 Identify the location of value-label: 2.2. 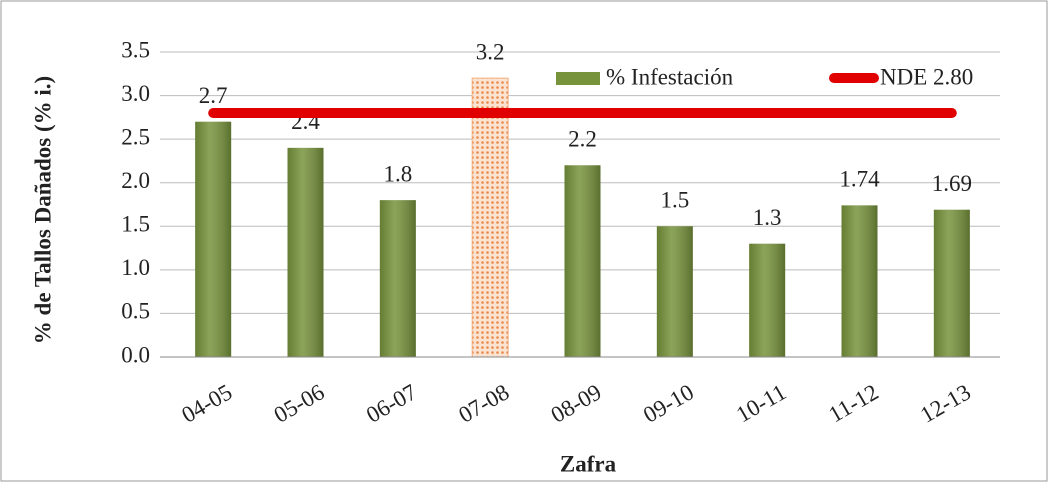
(582, 139).